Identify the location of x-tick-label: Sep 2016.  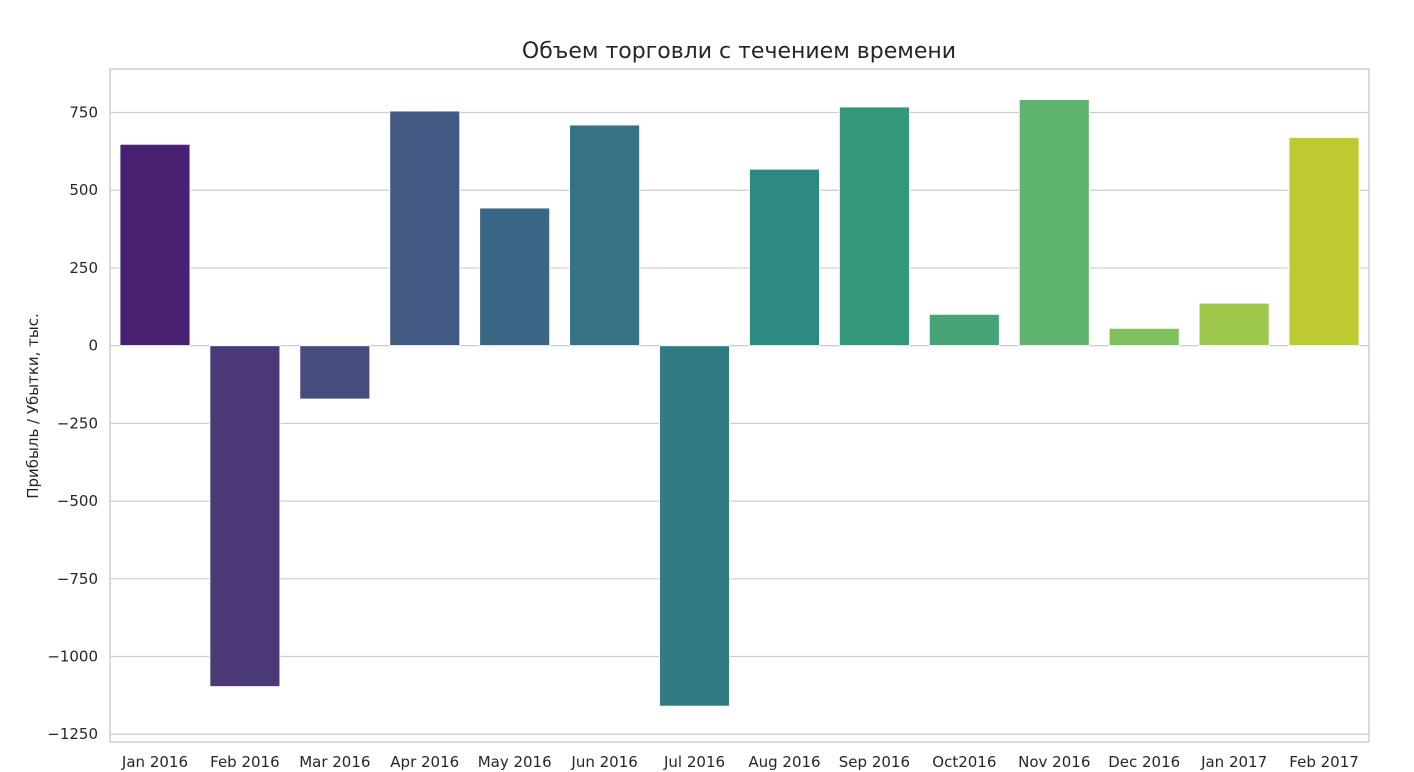
(874, 762).